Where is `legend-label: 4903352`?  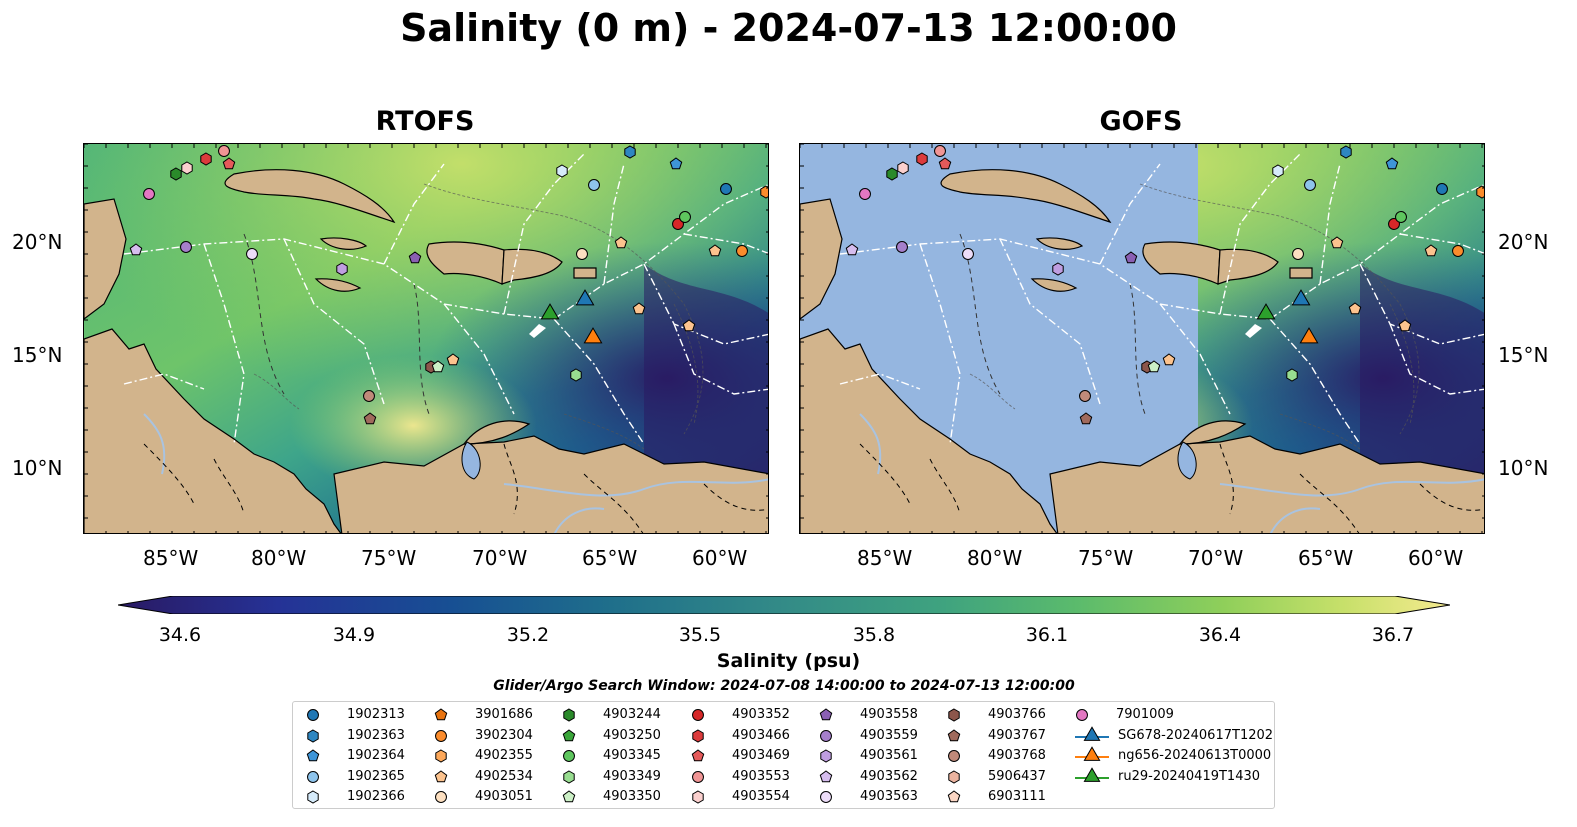
legend-label: 4903352 is located at coordinates (761, 714).